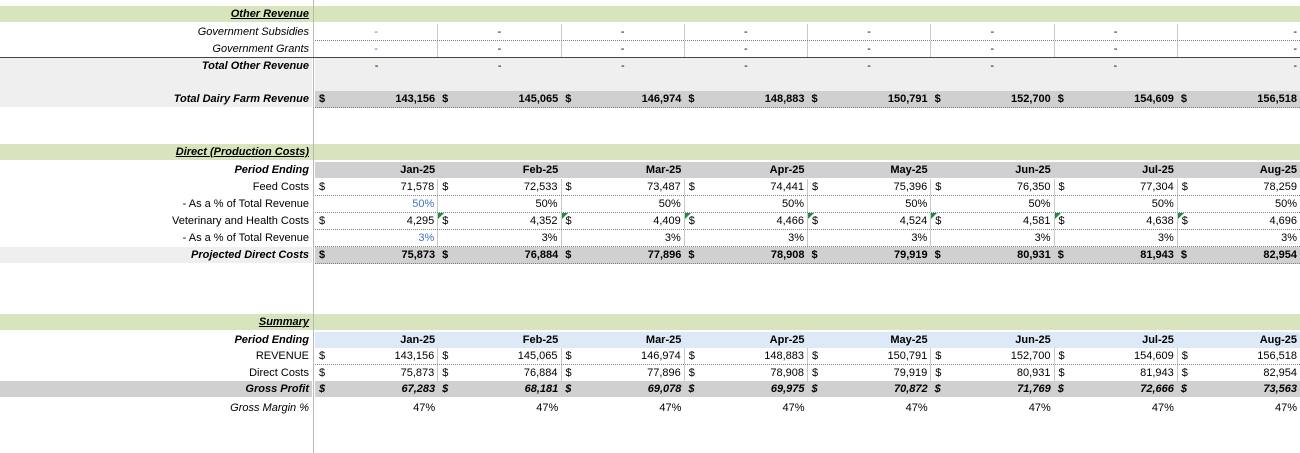 The width and height of the screenshot is (1300, 453). What do you see at coordinates (869, 255) in the screenshot?
I see `cell: $79,919` at bounding box center [869, 255].